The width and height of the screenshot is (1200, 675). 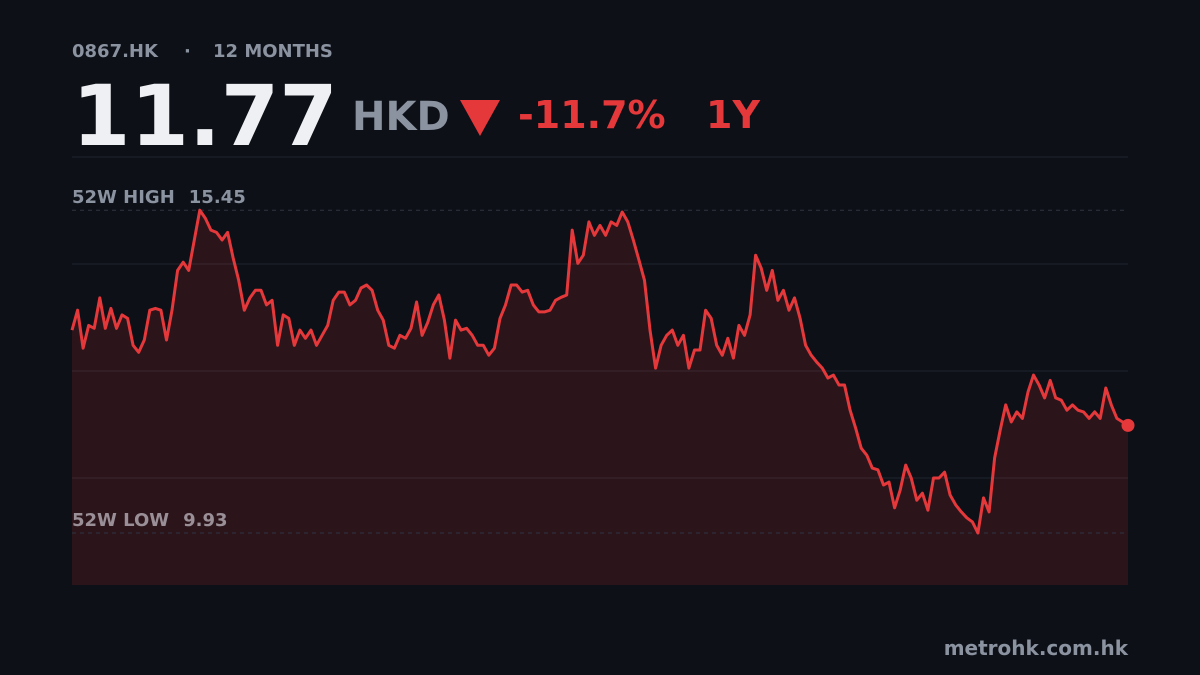 What do you see at coordinates (205, 520) in the screenshot?
I see `low-label-value: 9.93` at bounding box center [205, 520].